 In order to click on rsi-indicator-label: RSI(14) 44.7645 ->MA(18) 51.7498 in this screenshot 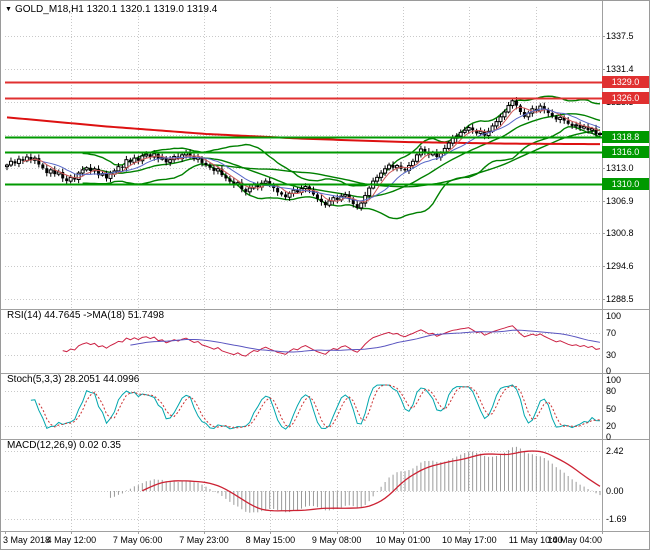, I will do `click(86, 315)`.